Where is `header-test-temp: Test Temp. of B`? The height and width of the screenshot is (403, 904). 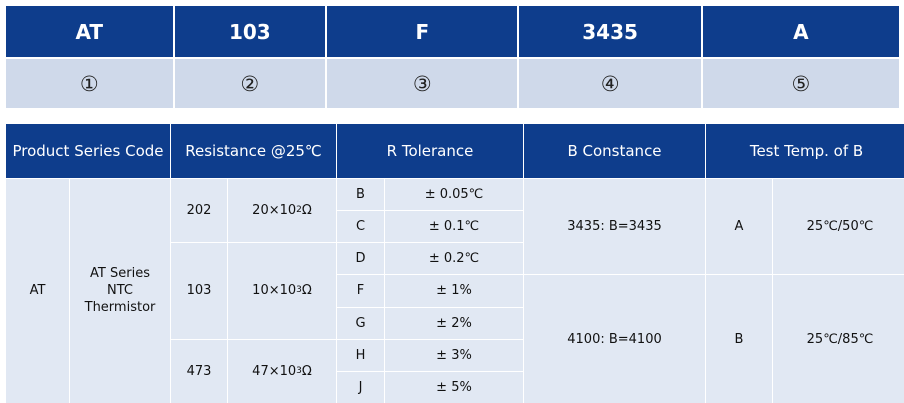 header-test-temp: Test Temp. of B is located at coordinates (805, 151).